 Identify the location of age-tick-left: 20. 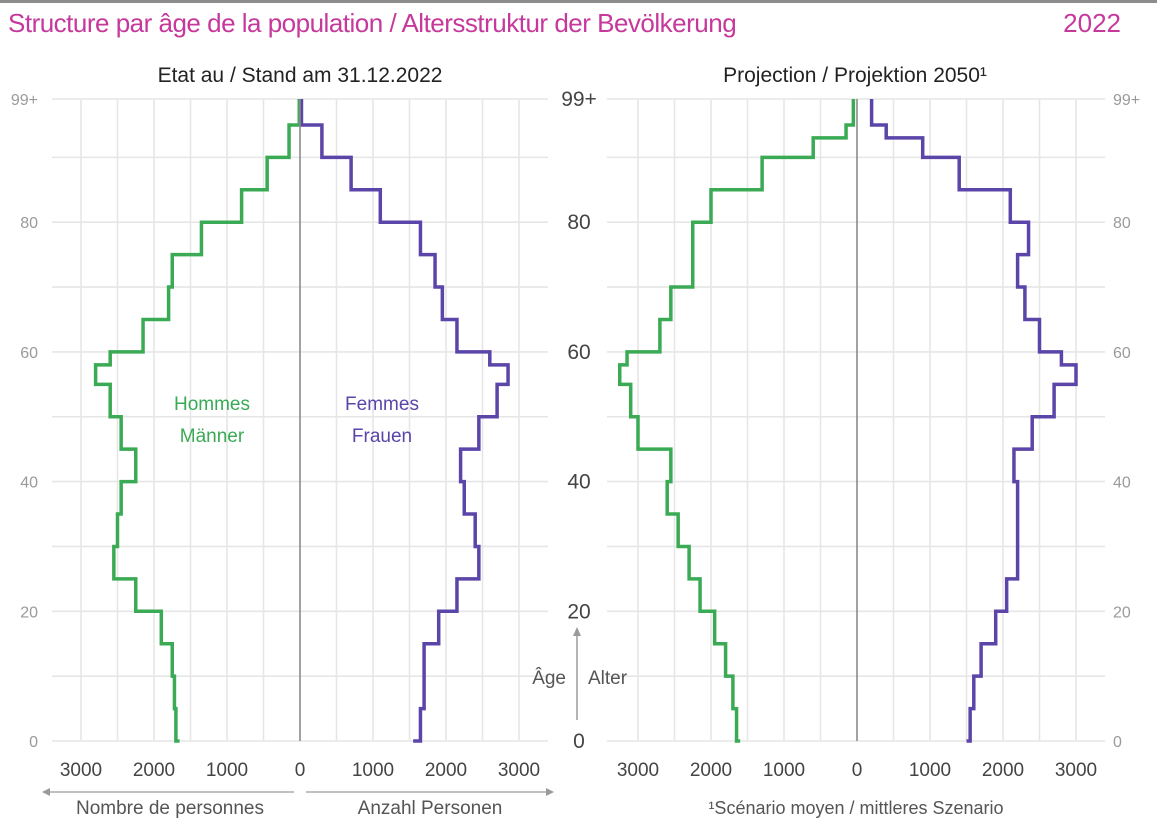
(29, 612).